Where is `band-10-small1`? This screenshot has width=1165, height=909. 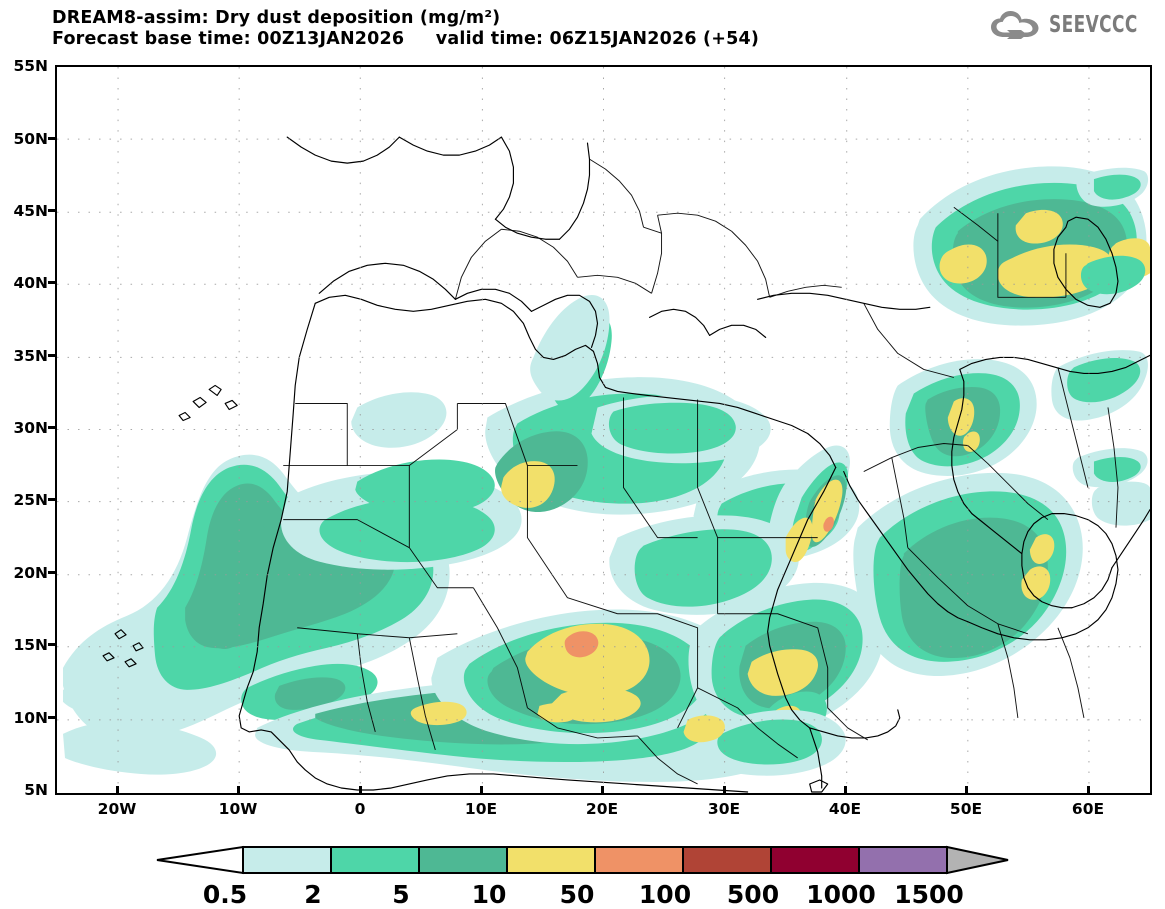
band-10-small1 is located at coordinates (558, 713).